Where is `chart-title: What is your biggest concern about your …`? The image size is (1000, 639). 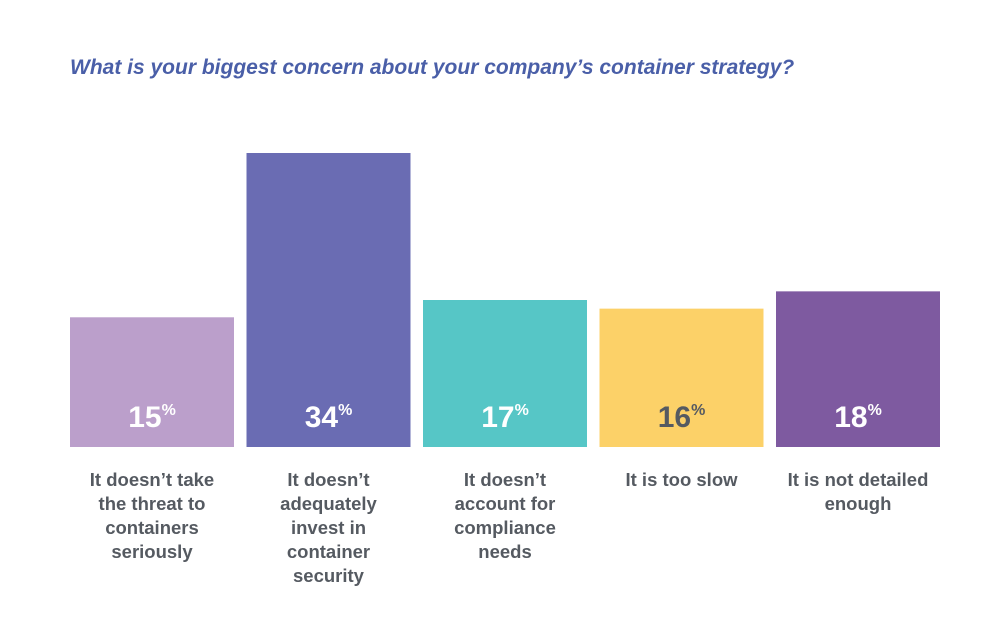 chart-title: What is your biggest concern about your … is located at coordinates (432, 67).